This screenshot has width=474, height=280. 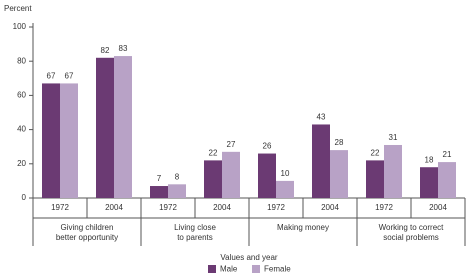 I want to click on value-label: 28, so click(x=339, y=142).